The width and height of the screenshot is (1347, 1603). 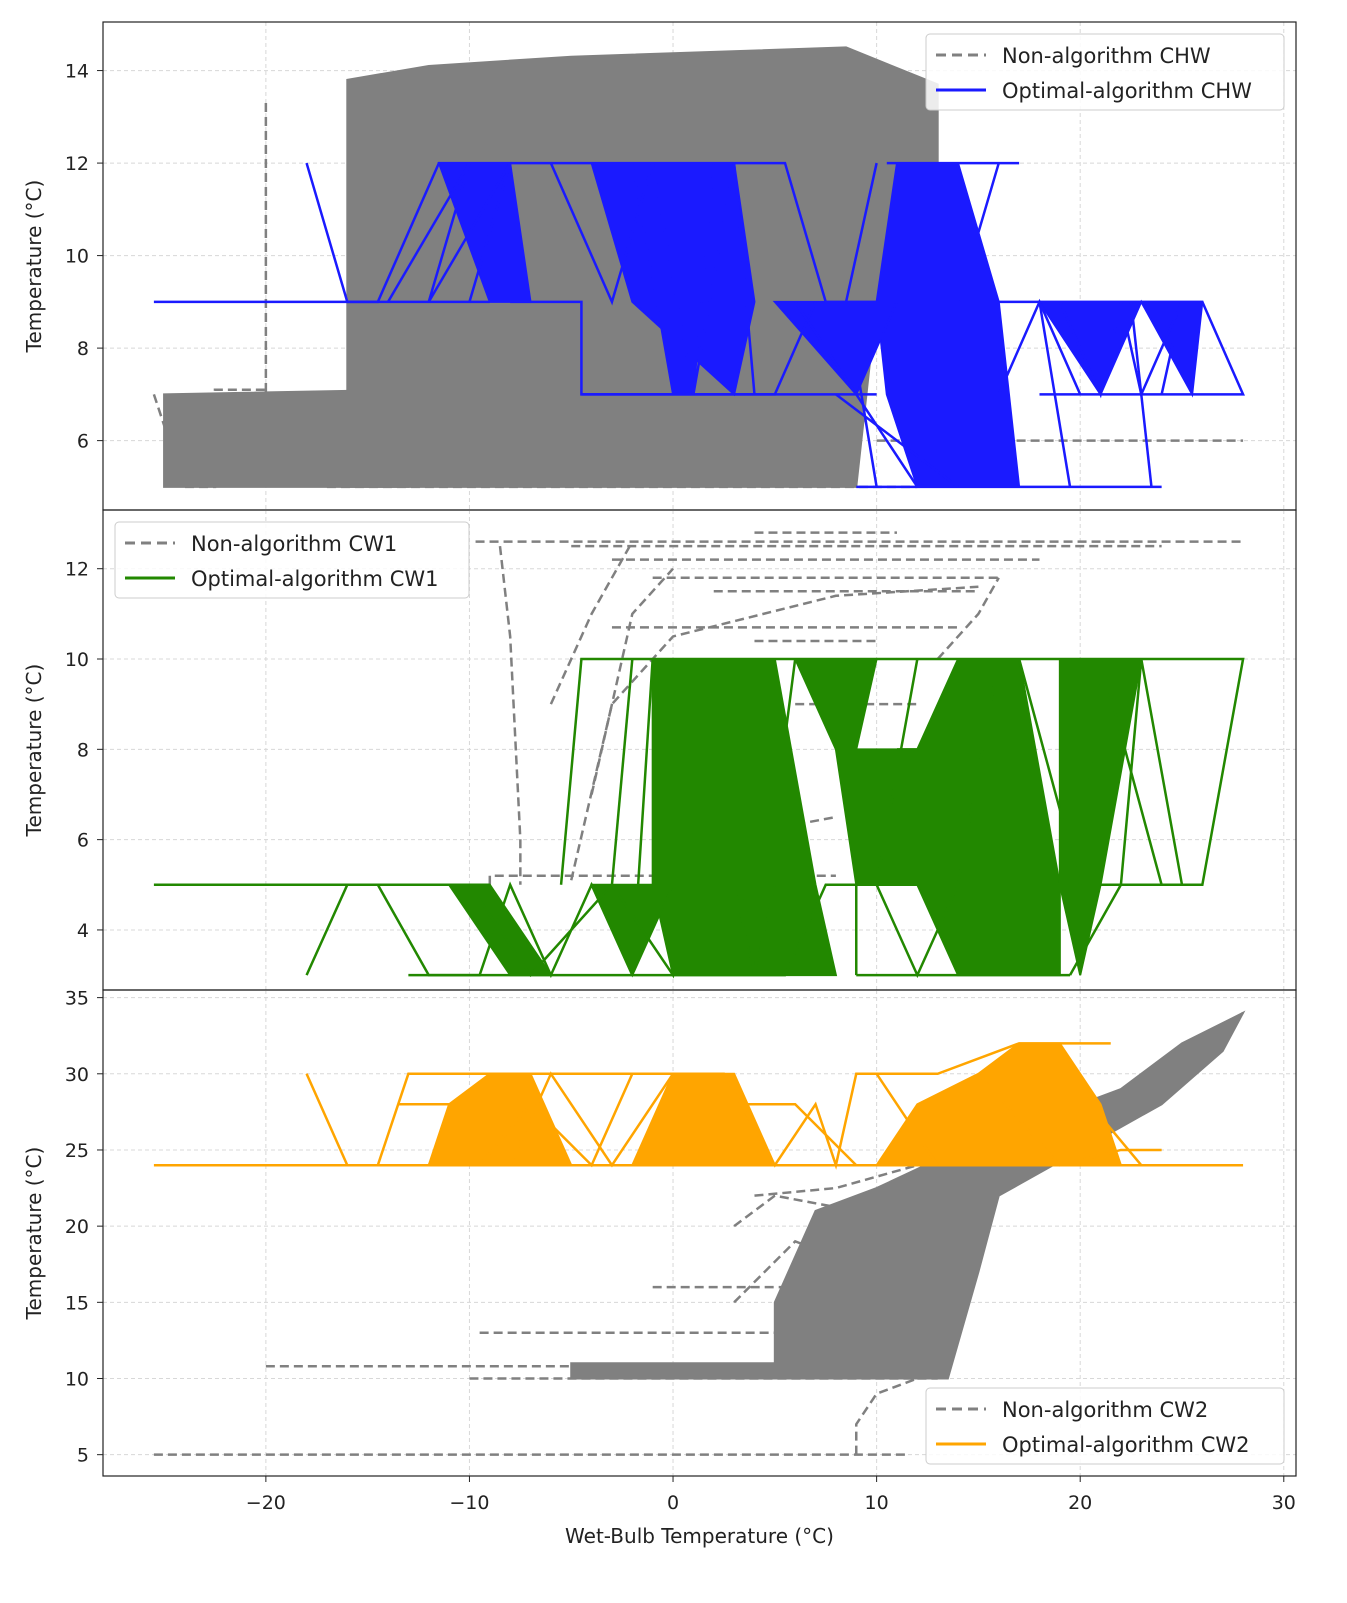 I want to click on x-tick-label: 20, so click(x=1080, y=1503).